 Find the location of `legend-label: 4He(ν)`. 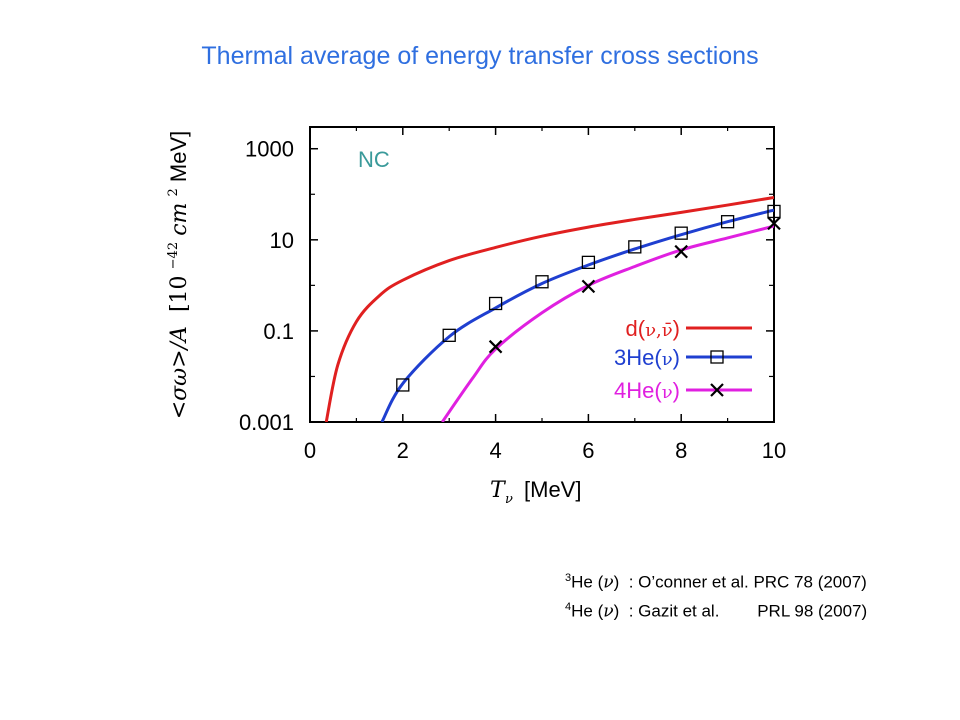

legend-label: 4He(ν) is located at coordinates (647, 390).